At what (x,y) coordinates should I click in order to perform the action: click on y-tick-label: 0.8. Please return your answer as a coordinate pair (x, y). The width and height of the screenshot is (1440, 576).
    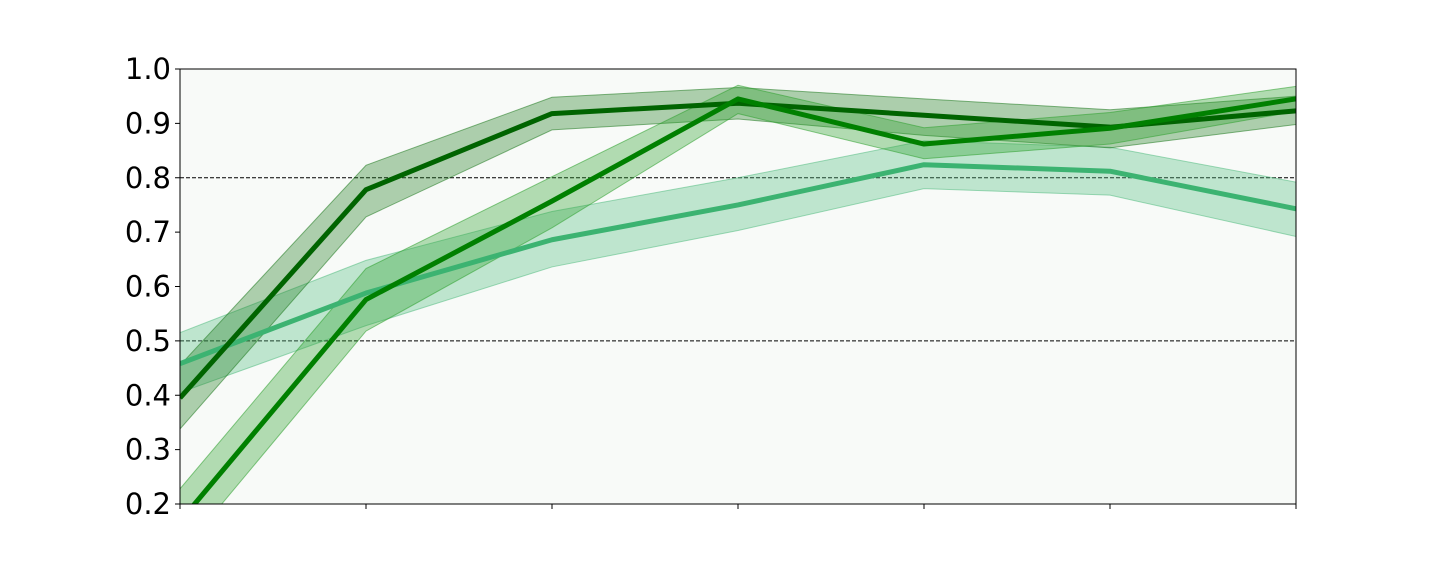
    Looking at the image, I should click on (148, 178).